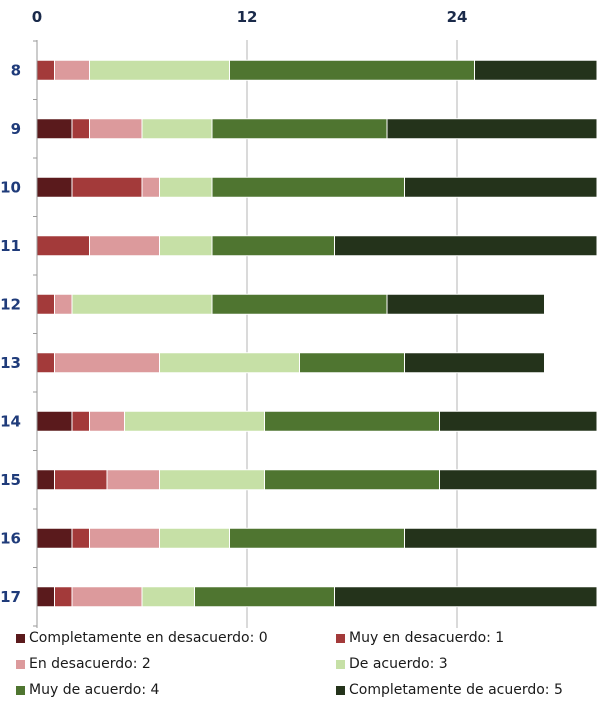  What do you see at coordinates (10, 421) in the screenshot?
I see `category-label: 14` at bounding box center [10, 421].